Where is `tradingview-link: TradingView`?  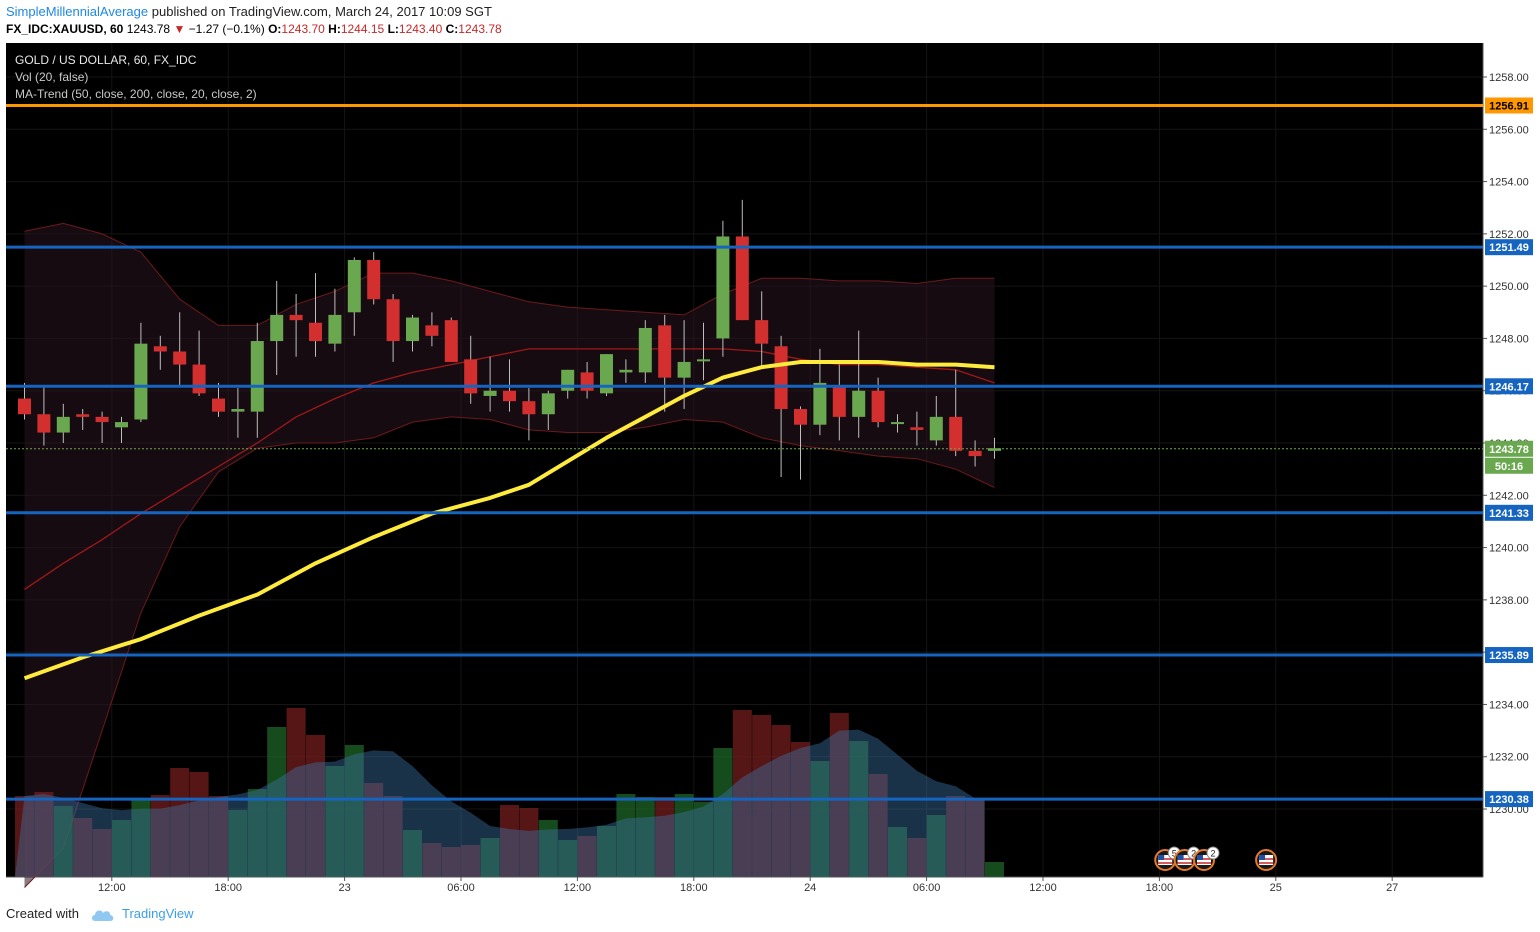
tradingview-link: TradingView is located at coordinates (158, 913).